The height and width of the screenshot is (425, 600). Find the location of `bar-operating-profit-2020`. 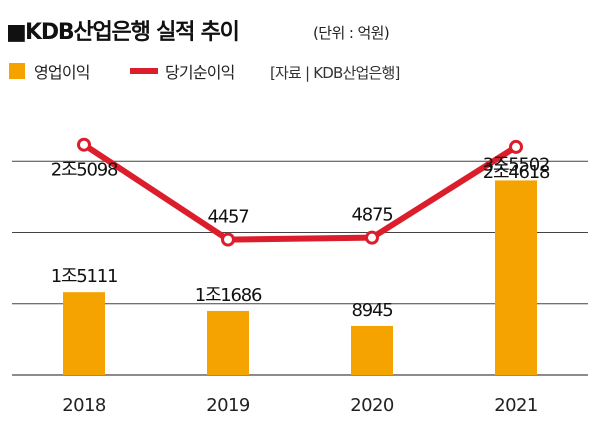

bar-operating-profit-2020 is located at coordinates (372, 350).